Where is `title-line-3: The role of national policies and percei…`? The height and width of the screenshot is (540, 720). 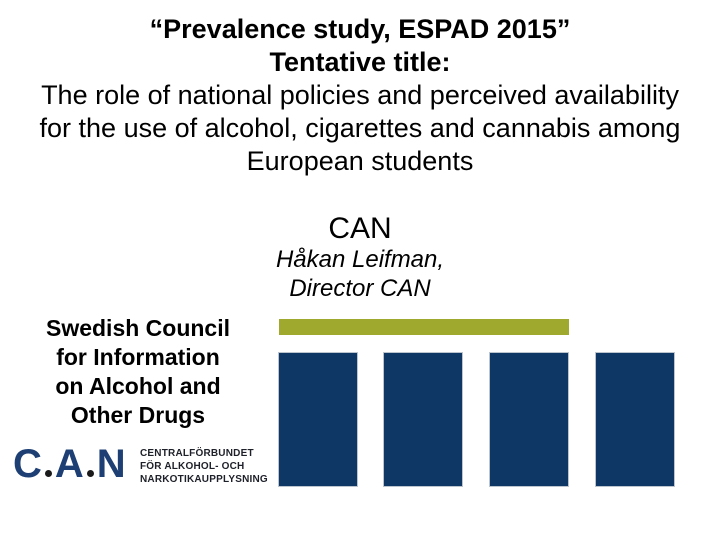 title-line-3: The role of national policies and percei… is located at coordinates (360, 95).